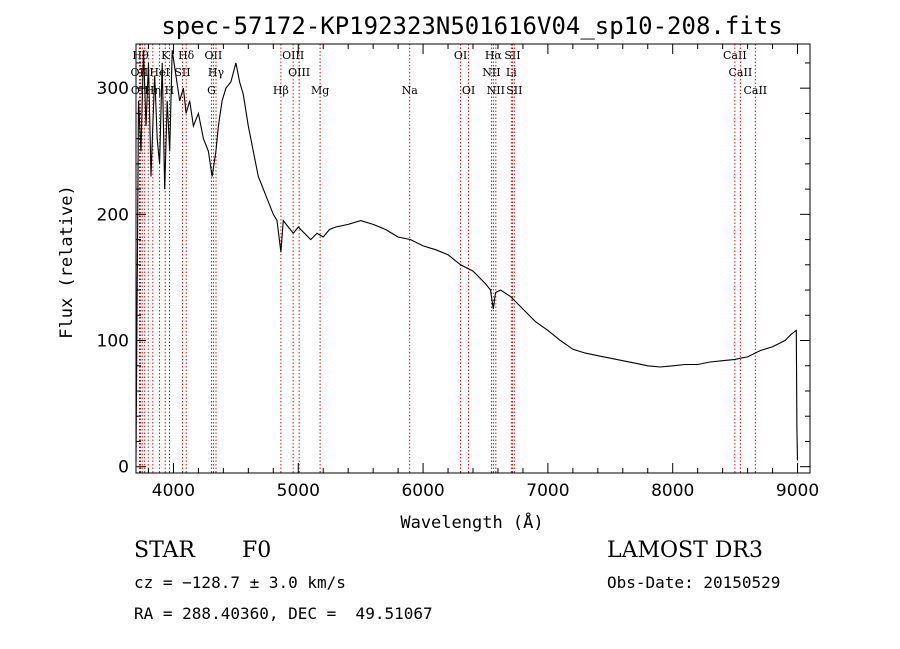 This screenshot has width=900, height=649. Describe the element at coordinates (694, 582) in the screenshot. I see `observation-date: Obs-Date: 20150529` at that location.